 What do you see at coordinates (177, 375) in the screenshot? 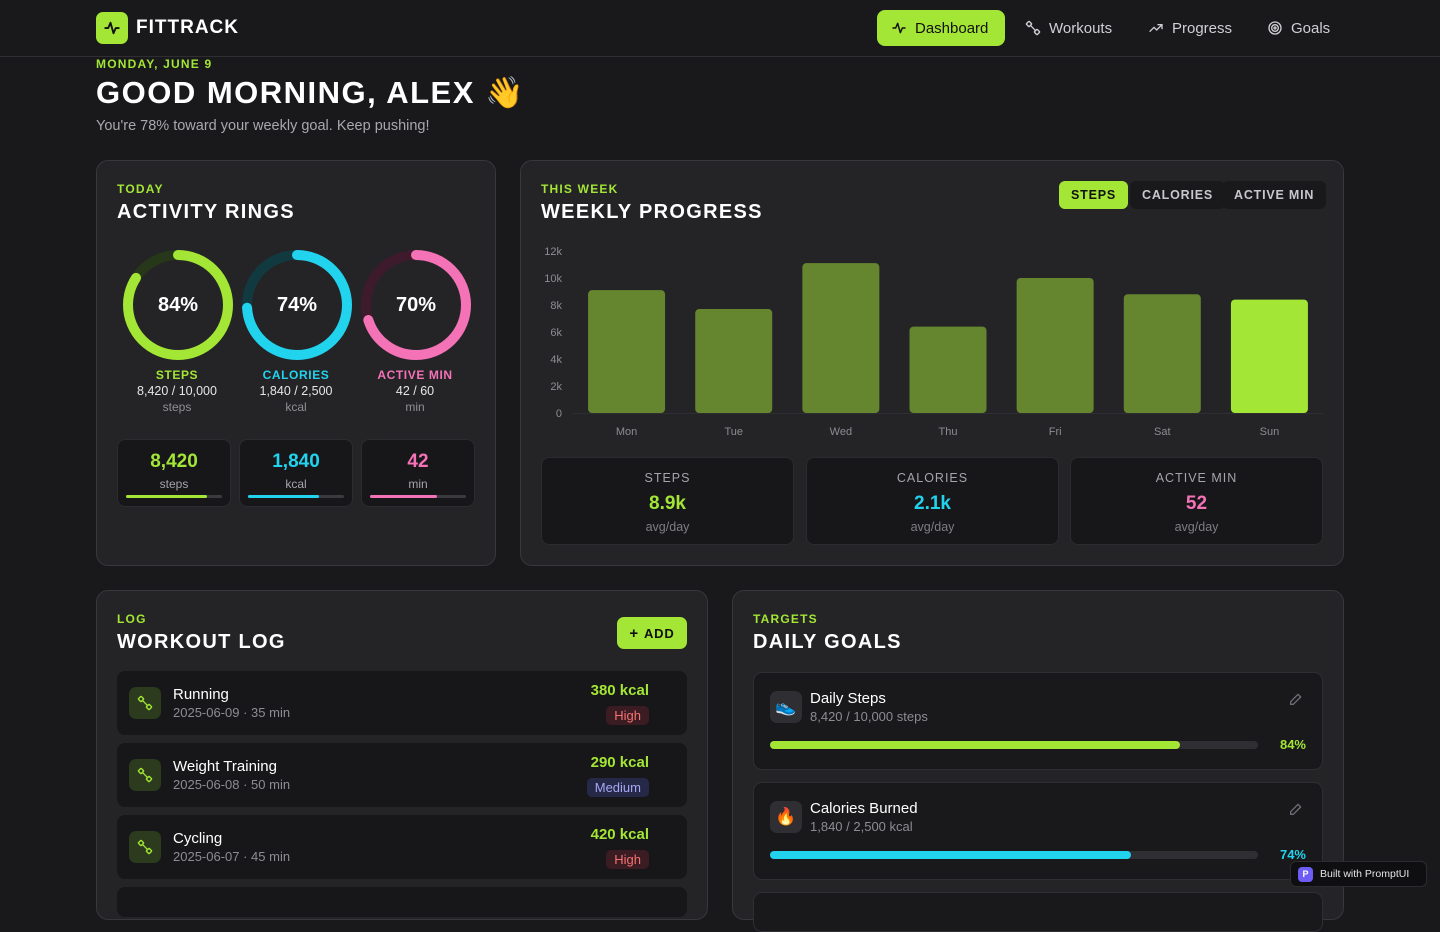
I see `steps-ring-label: STEPS` at bounding box center [177, 375].